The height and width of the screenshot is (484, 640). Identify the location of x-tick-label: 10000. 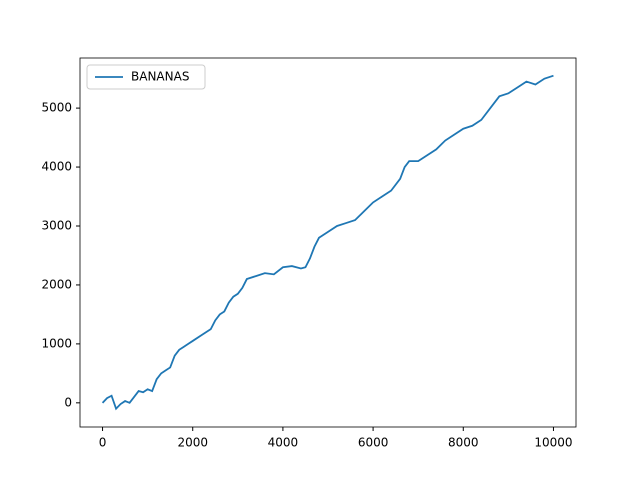
(553, 443).